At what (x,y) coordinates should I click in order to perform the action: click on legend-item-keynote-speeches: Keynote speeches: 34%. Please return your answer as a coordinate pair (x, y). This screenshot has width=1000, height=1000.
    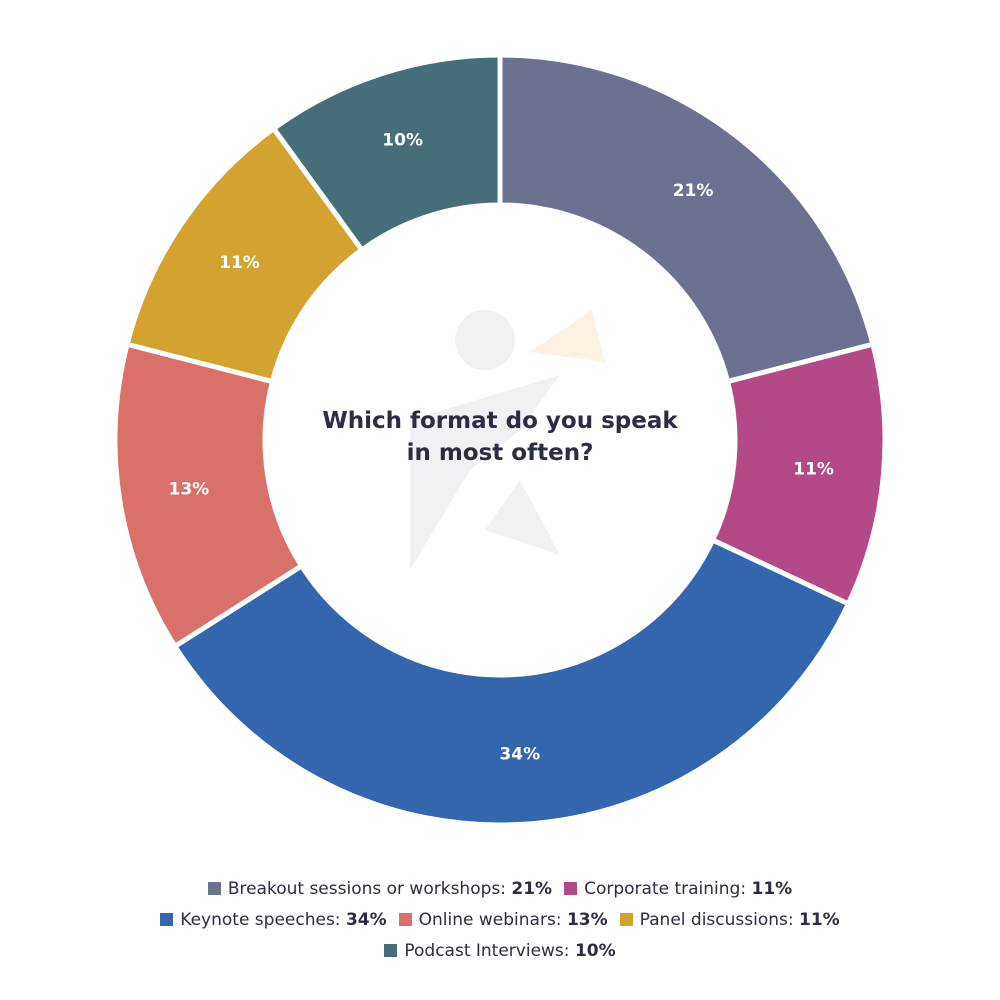
    Looking at the image, I should click on (273, 920).